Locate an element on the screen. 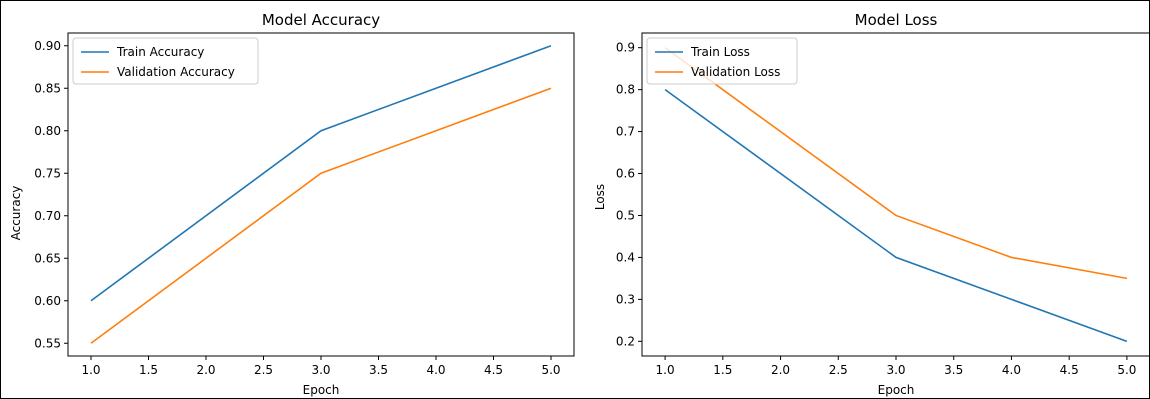 The width and height of the screenshot is (1150, 399). loss-x-tick-label: 2.5 is located at coordinates (838, 370).